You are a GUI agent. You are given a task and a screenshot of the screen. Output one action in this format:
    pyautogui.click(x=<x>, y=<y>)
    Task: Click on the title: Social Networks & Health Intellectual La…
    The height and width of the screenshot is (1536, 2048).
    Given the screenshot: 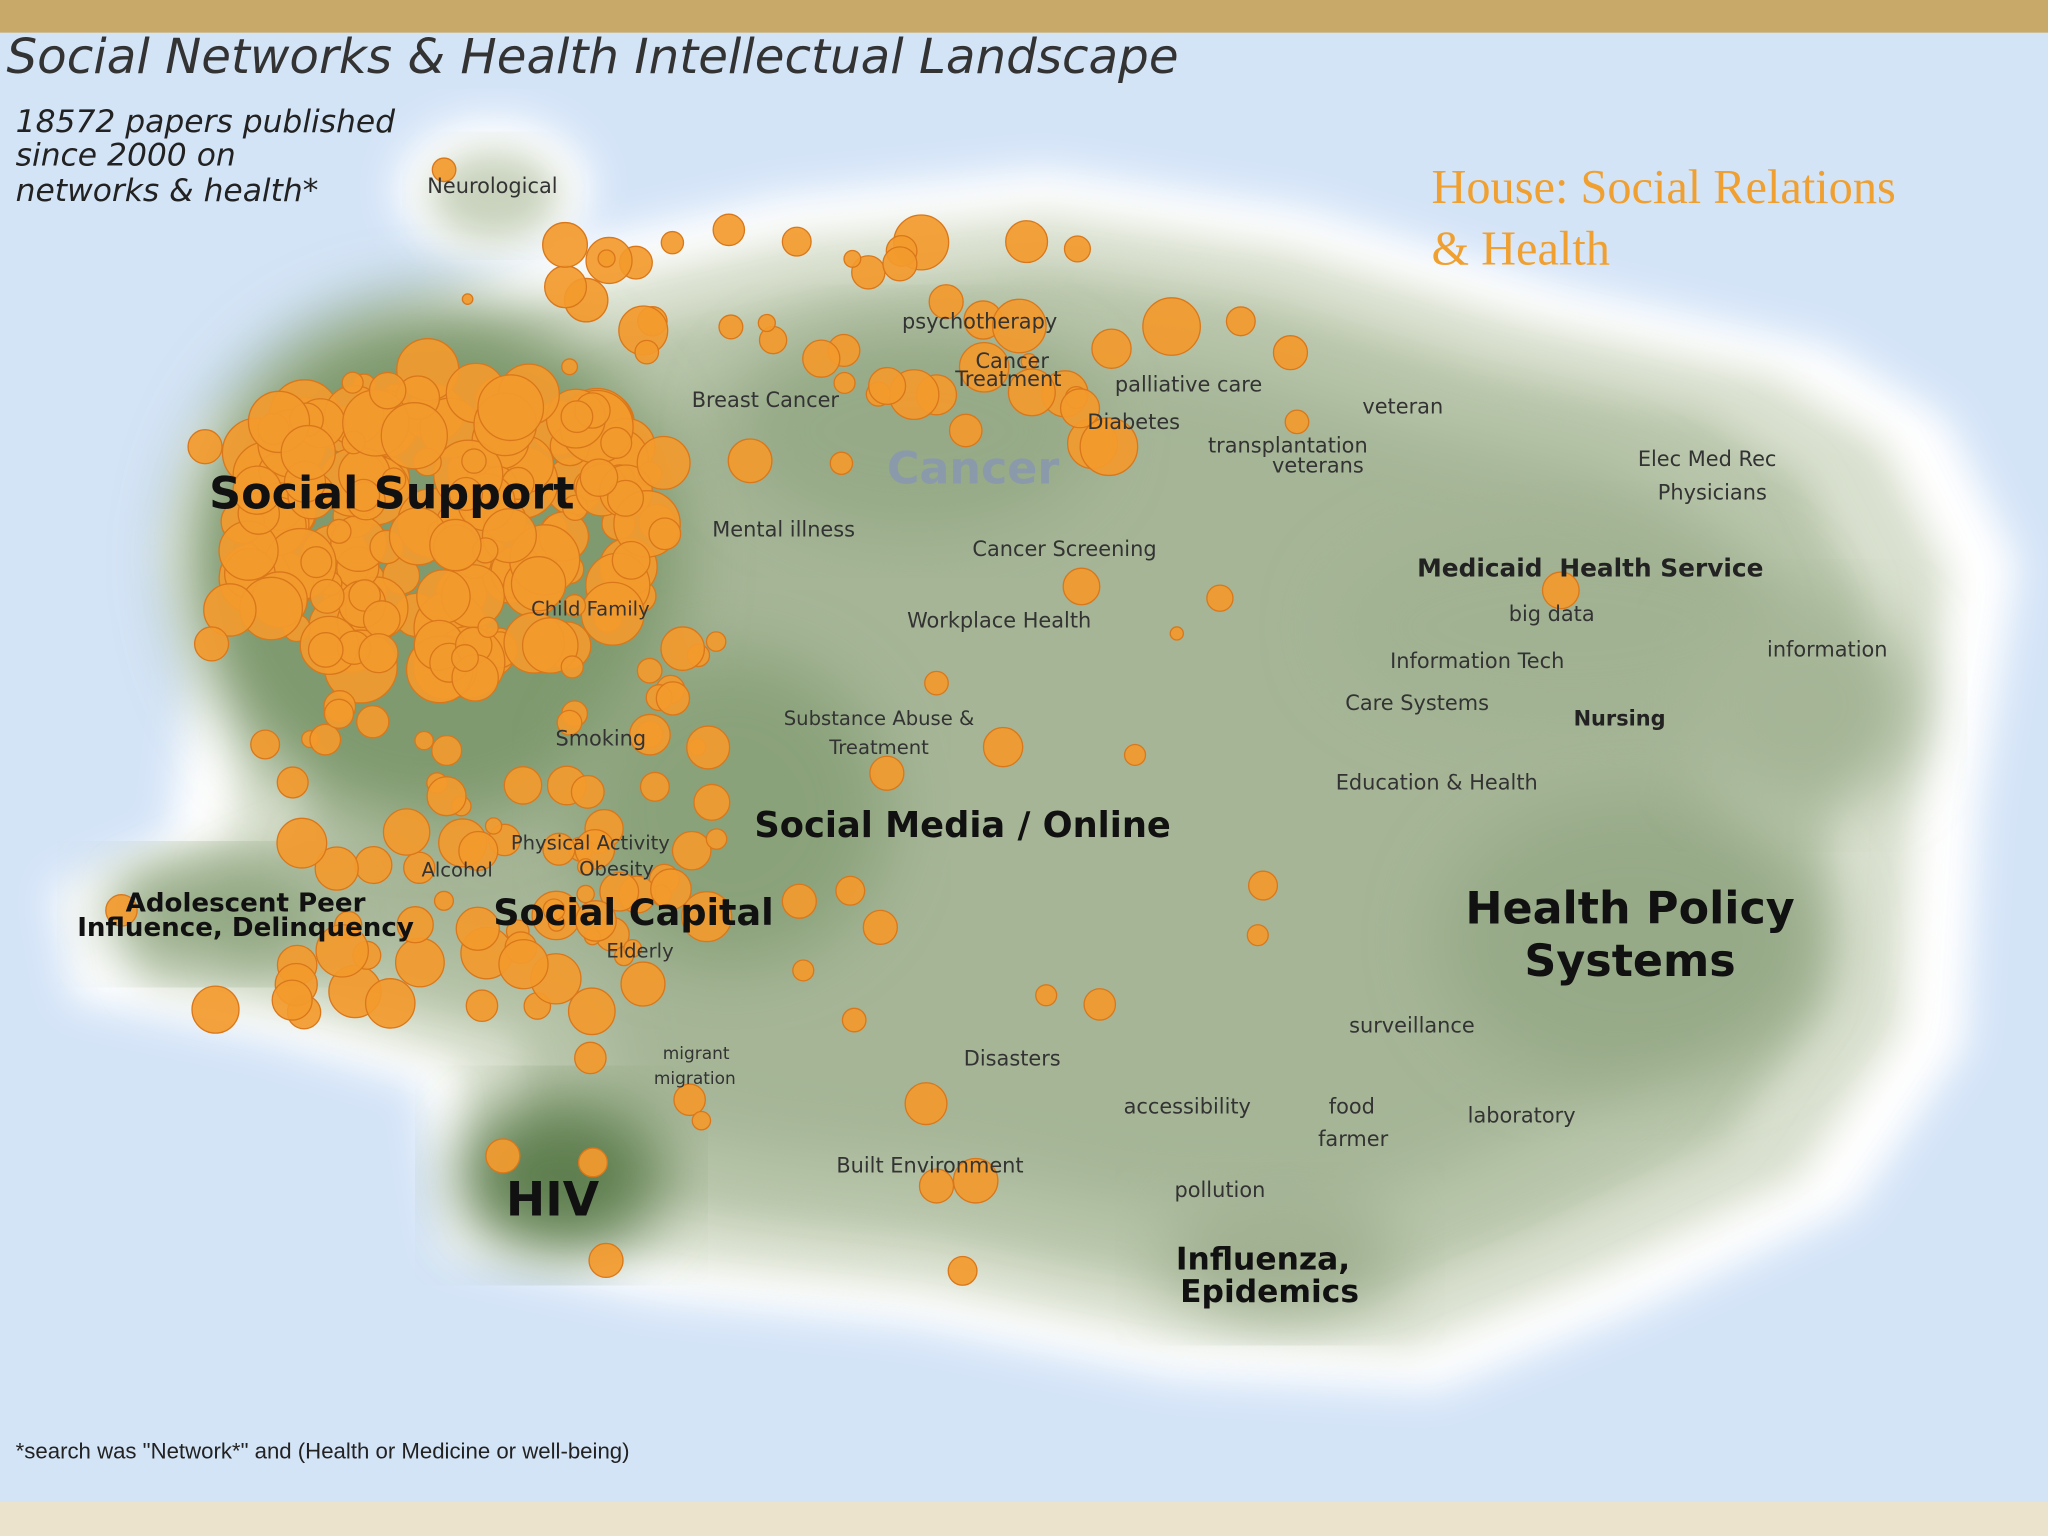 What is the action you would take?
    pyautogui.click(x=593, y=57)
    